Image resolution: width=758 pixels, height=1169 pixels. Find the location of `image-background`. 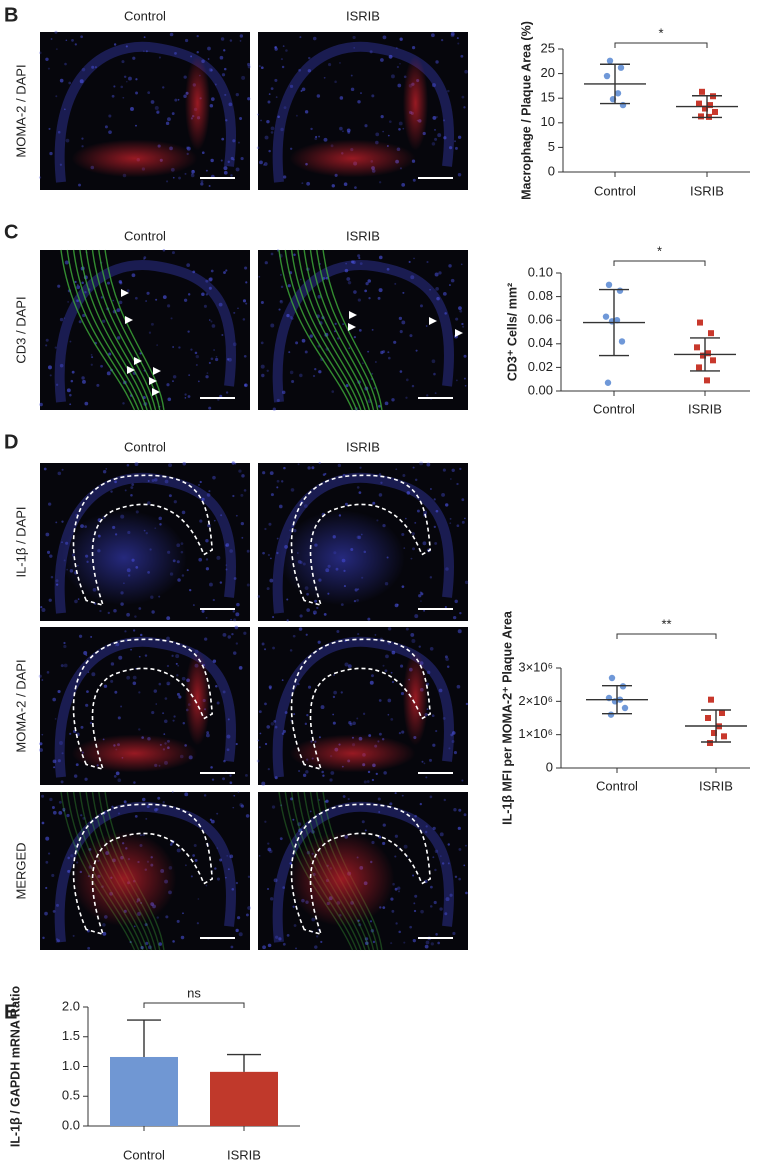

image-background is located at coordinates (145, 330).